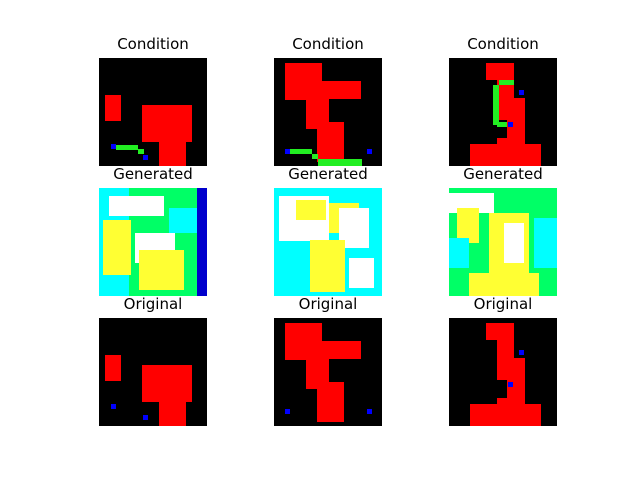 This screenshot has width=640, height=480. Describe the element at coordinates (503, 174) in the screenshot. I see `title-generated-3: Generated` at that location.